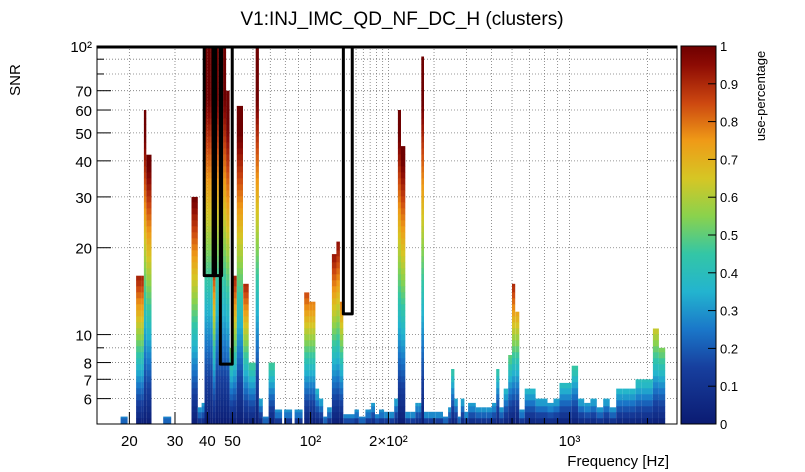 The image size is (805, 472). Describe the element at coordinates (729, 273) in the screenshot. I see `colorbar-tick-label: 0.4` at that location.